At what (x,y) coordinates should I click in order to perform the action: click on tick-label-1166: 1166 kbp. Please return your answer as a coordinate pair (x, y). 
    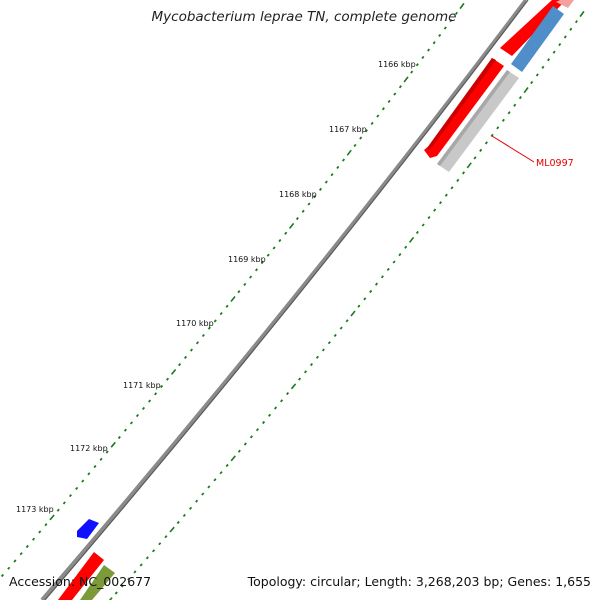
    Looking at the image, I should click on (397, 64).